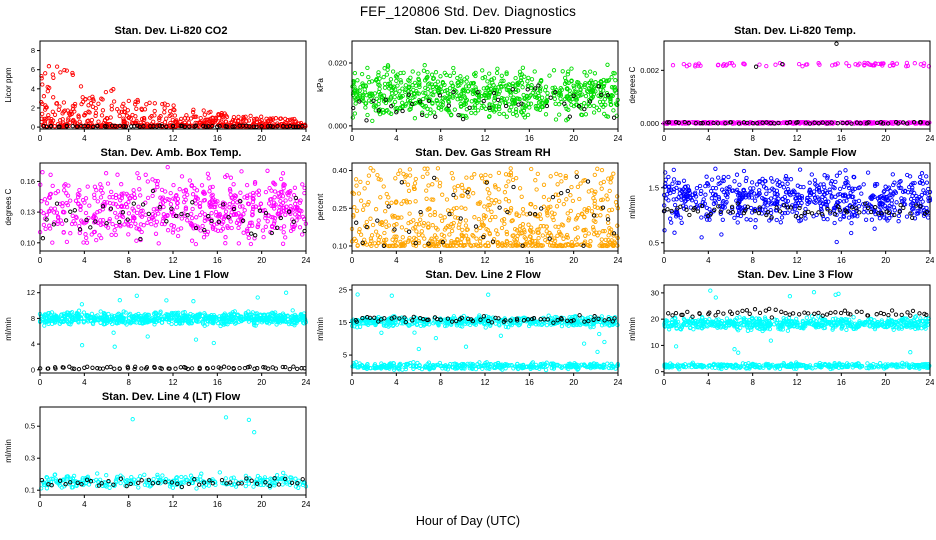 This screenshot has height=540, width=936. What do you see at coordinates (171, 275) in the screenshot?
I see `plot-title: Stan. Dev. Line 1 Flow` at bounding box center [171, 275].